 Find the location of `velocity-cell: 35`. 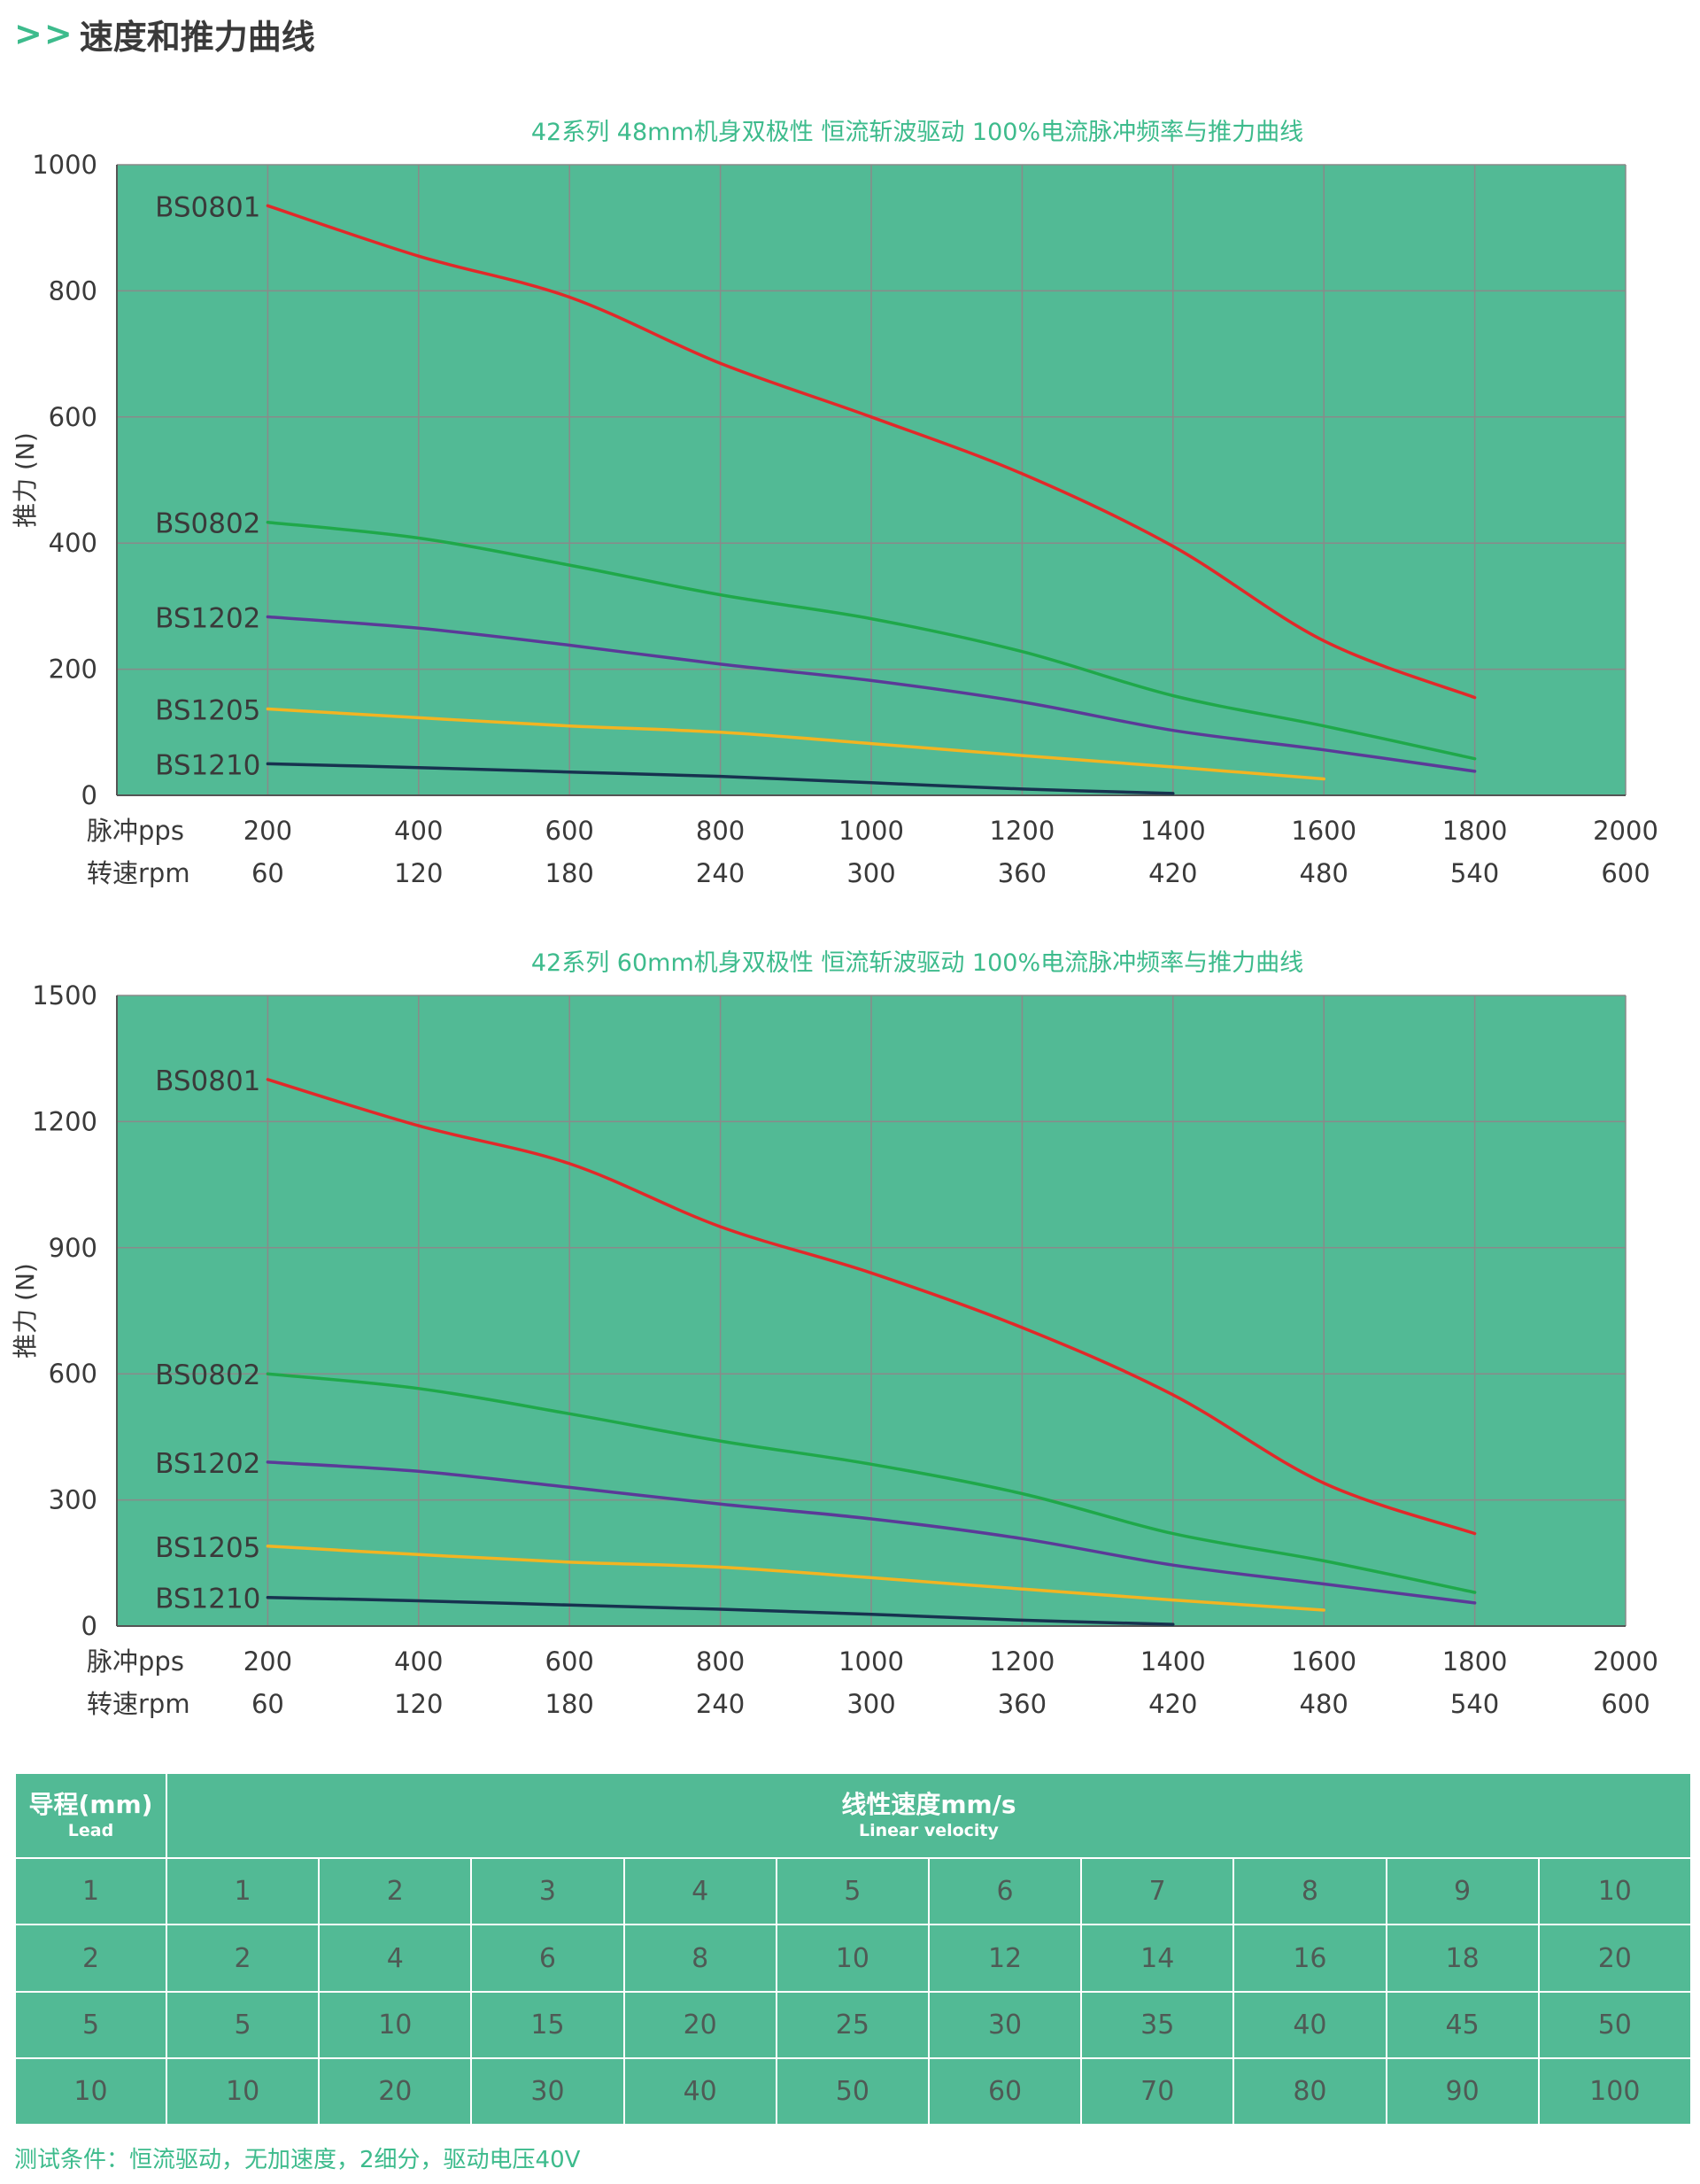

velocity-cell: 35 is located at coordinates (1157, 2024).